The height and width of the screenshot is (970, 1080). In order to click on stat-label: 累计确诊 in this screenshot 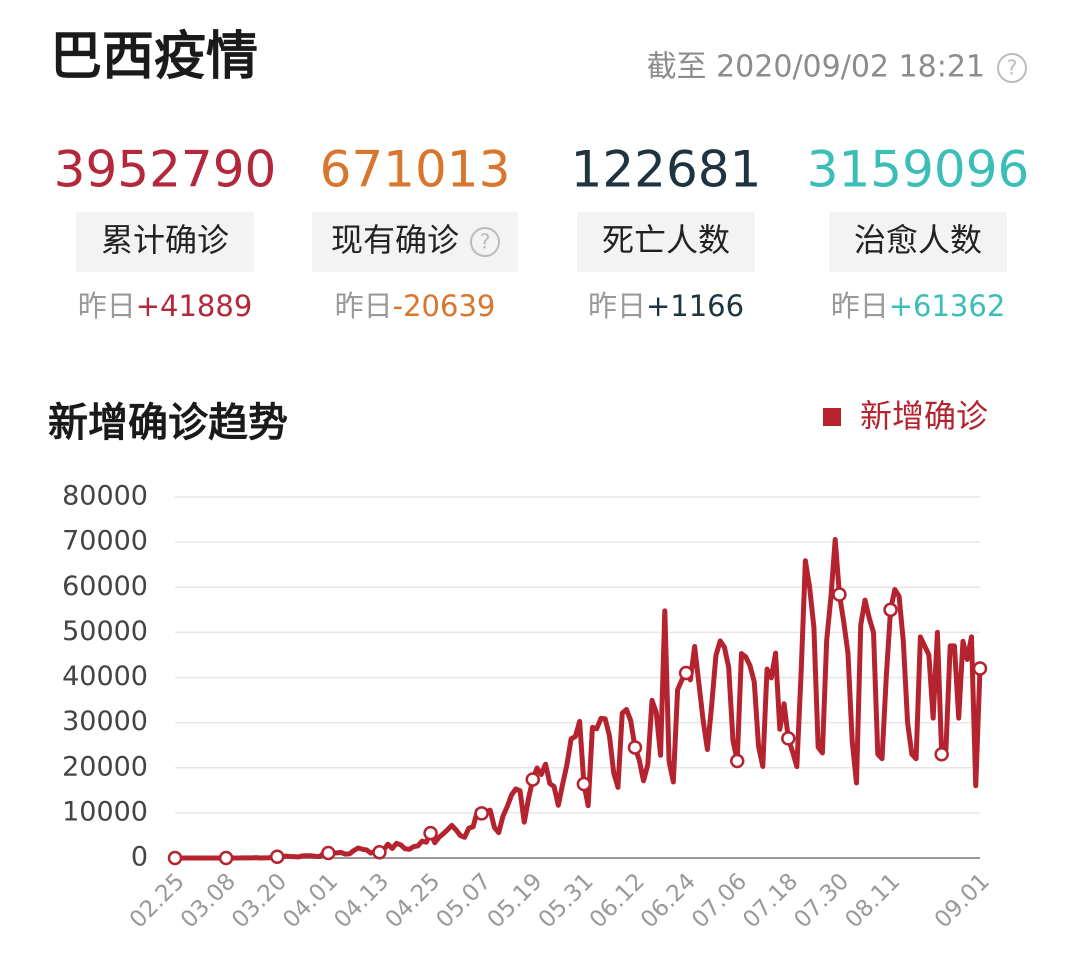, I will do `click(165, 240)`.